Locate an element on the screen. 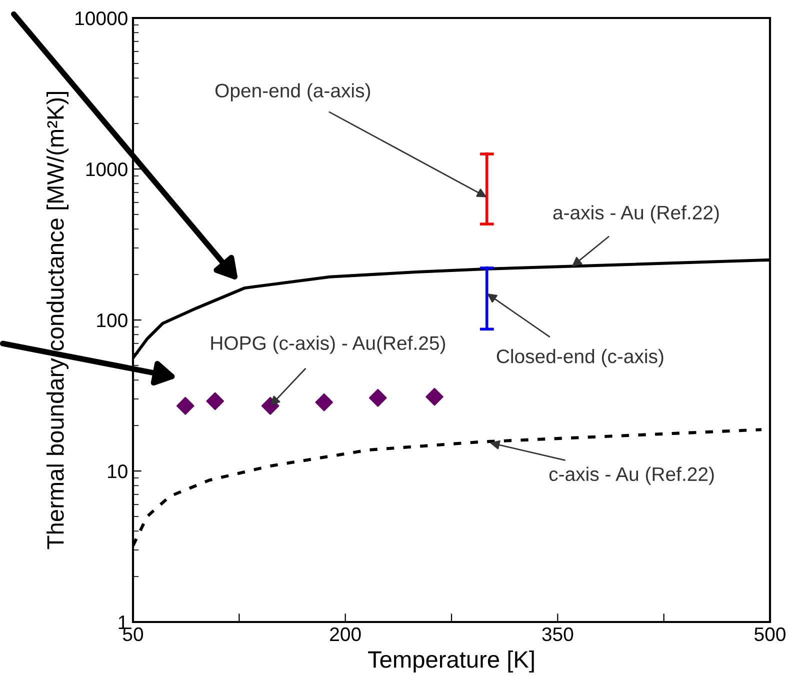 The width and height of the screenshot is (803, 697). annotation: HOPG (c-axis) - Au(Ref.25) is located at coordinates (328, 345).